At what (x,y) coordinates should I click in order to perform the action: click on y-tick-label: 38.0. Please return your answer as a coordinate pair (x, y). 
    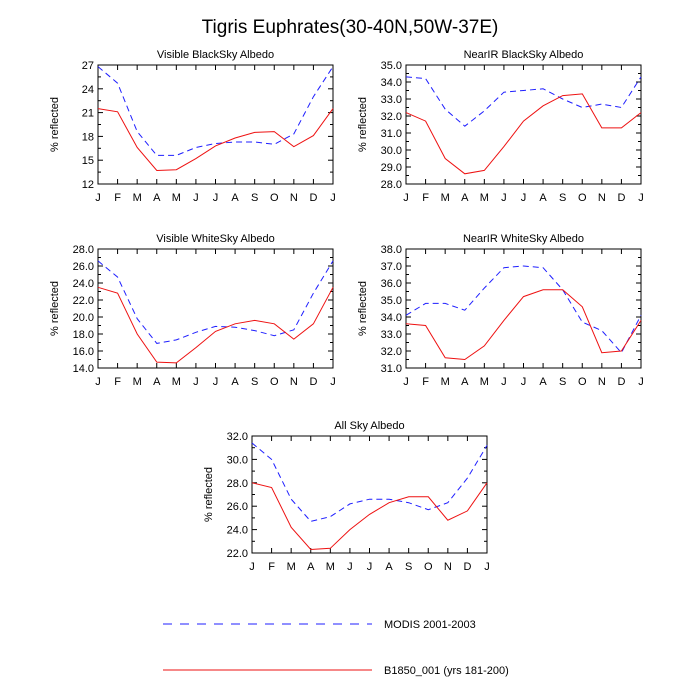
    Looking at the image, I should click on (391, 250).